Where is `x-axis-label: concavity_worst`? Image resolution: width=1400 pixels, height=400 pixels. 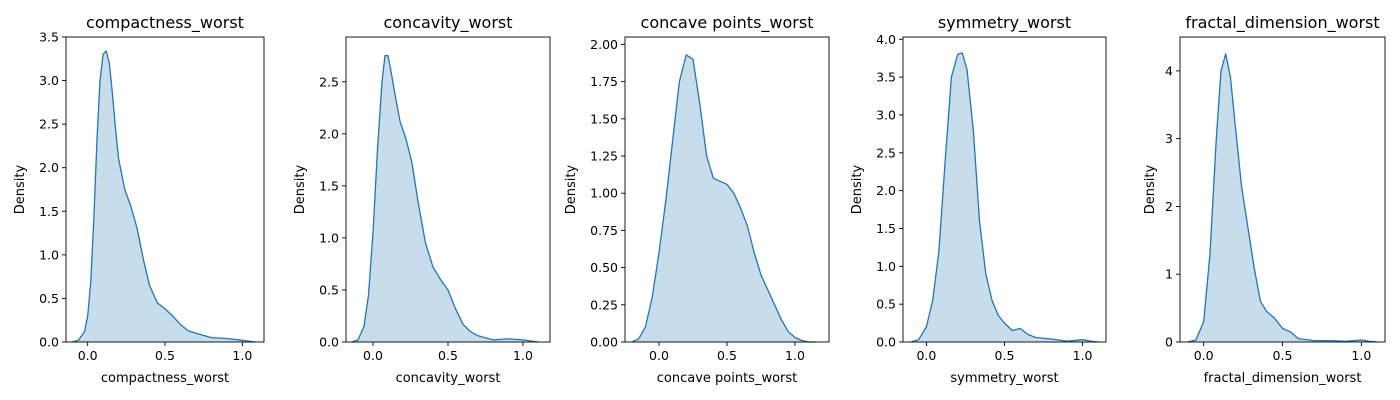 x-axis-label: concavity_worst is located at coordinates (448, 378).